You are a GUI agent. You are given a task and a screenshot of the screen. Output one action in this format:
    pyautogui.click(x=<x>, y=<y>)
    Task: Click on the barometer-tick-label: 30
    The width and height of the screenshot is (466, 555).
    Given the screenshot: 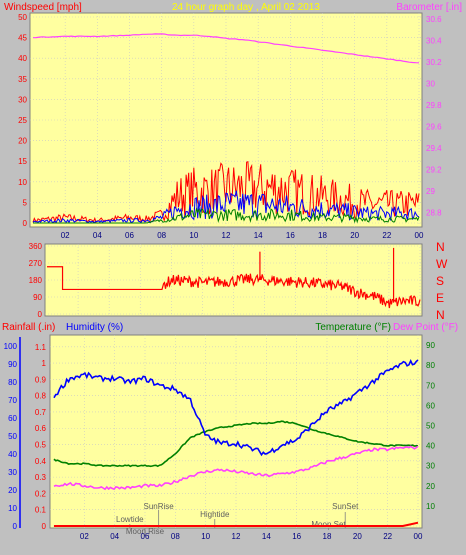 What is the action you would take?
    pyautogui.click(x=430, y=84)
    